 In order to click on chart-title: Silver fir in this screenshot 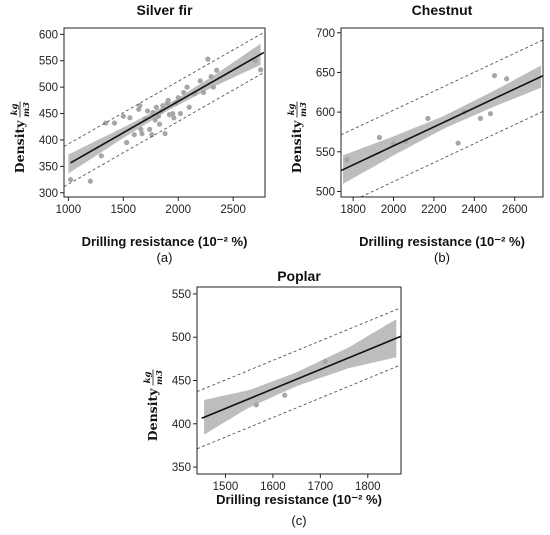, I will do `click(164, 10)`.